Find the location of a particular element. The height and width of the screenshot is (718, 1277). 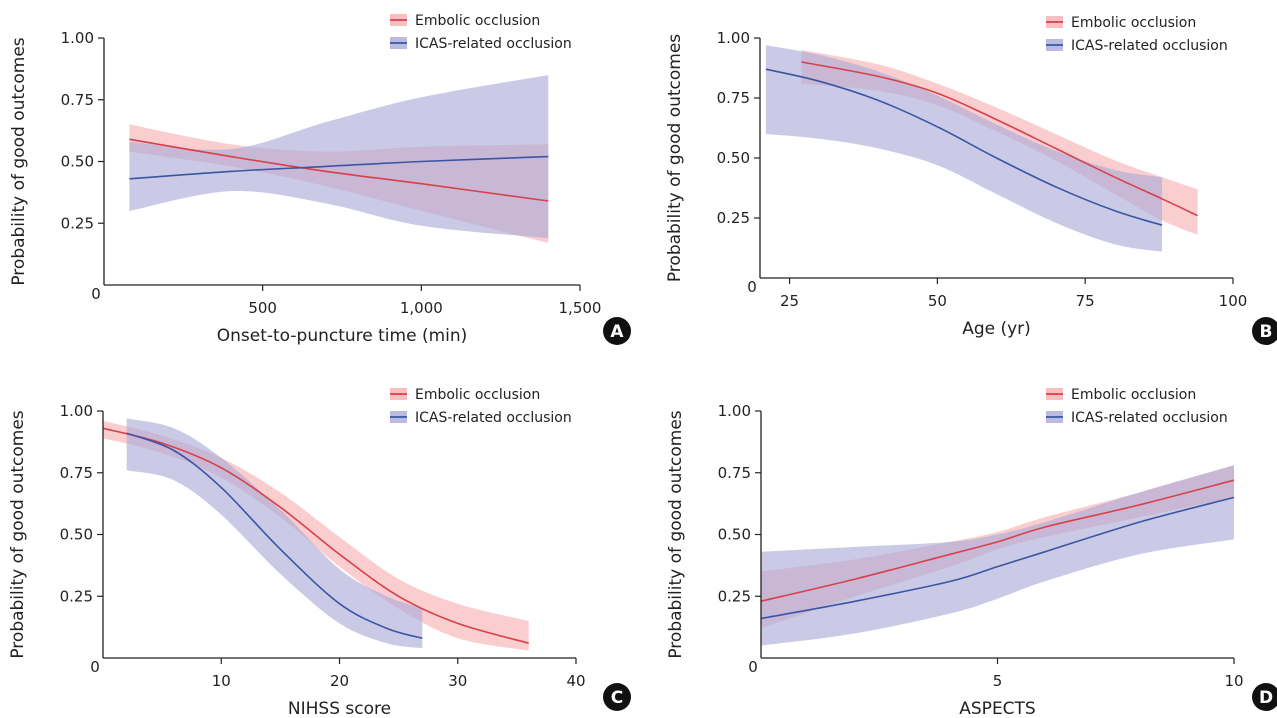

x-axis-title: Onset-to-puncture time (min) is located at coordinates (342, 336).